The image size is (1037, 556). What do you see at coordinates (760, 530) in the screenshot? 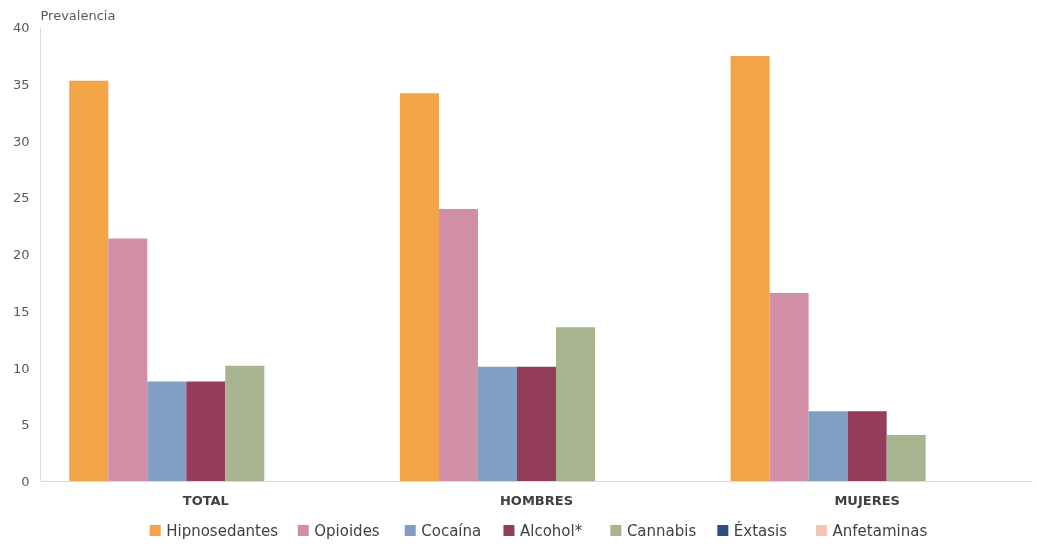
I see `legend-label: Éxtasis` at bounding box center [760, 530].